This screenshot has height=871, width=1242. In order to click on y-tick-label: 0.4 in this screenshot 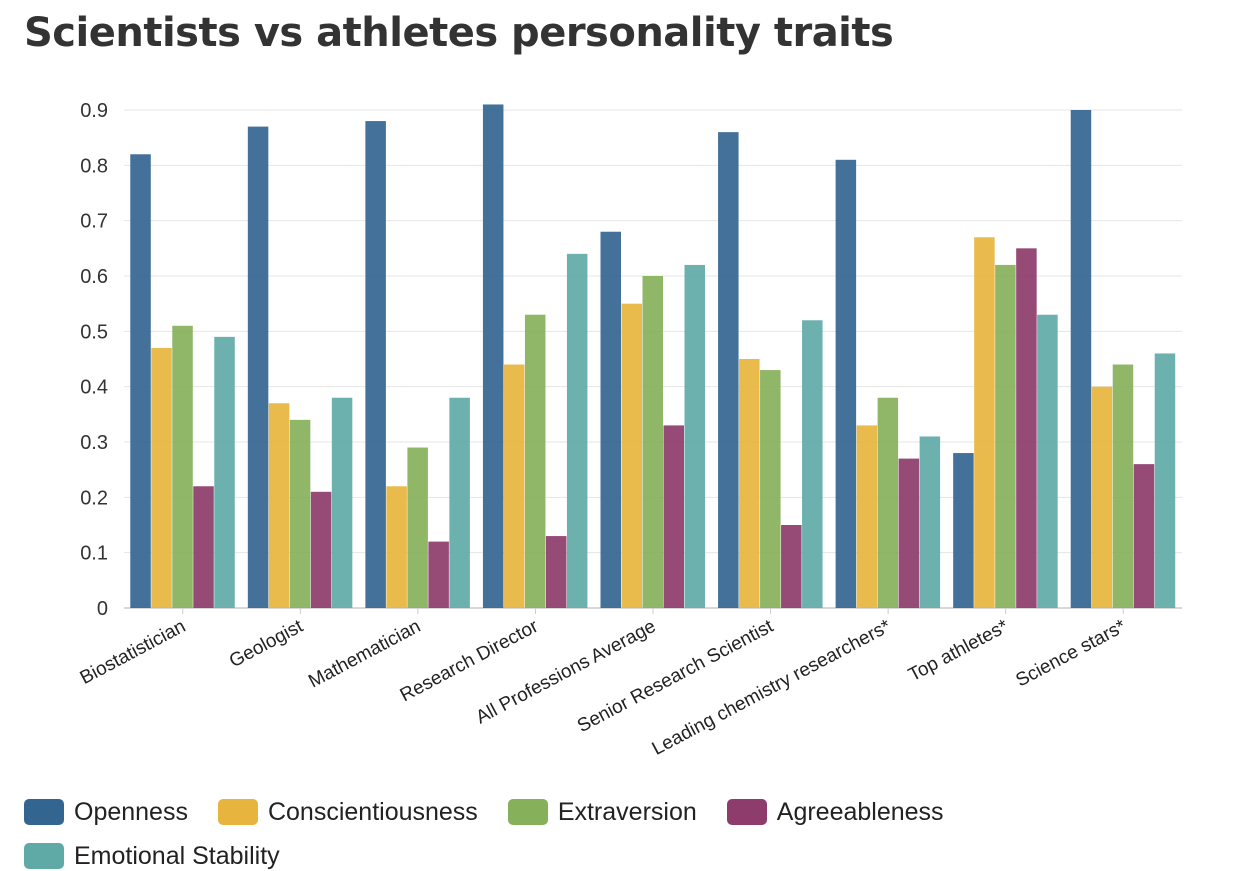, I will do `click(94, 388)`.